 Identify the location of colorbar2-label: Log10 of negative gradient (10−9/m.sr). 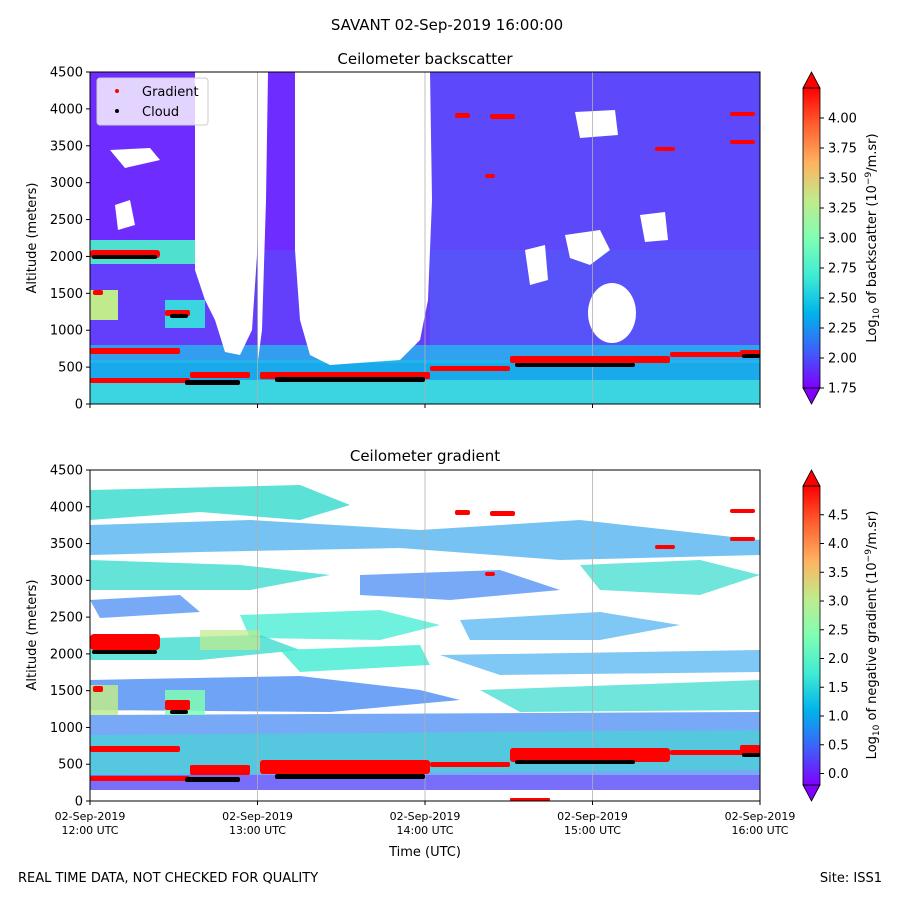
(873, 635).